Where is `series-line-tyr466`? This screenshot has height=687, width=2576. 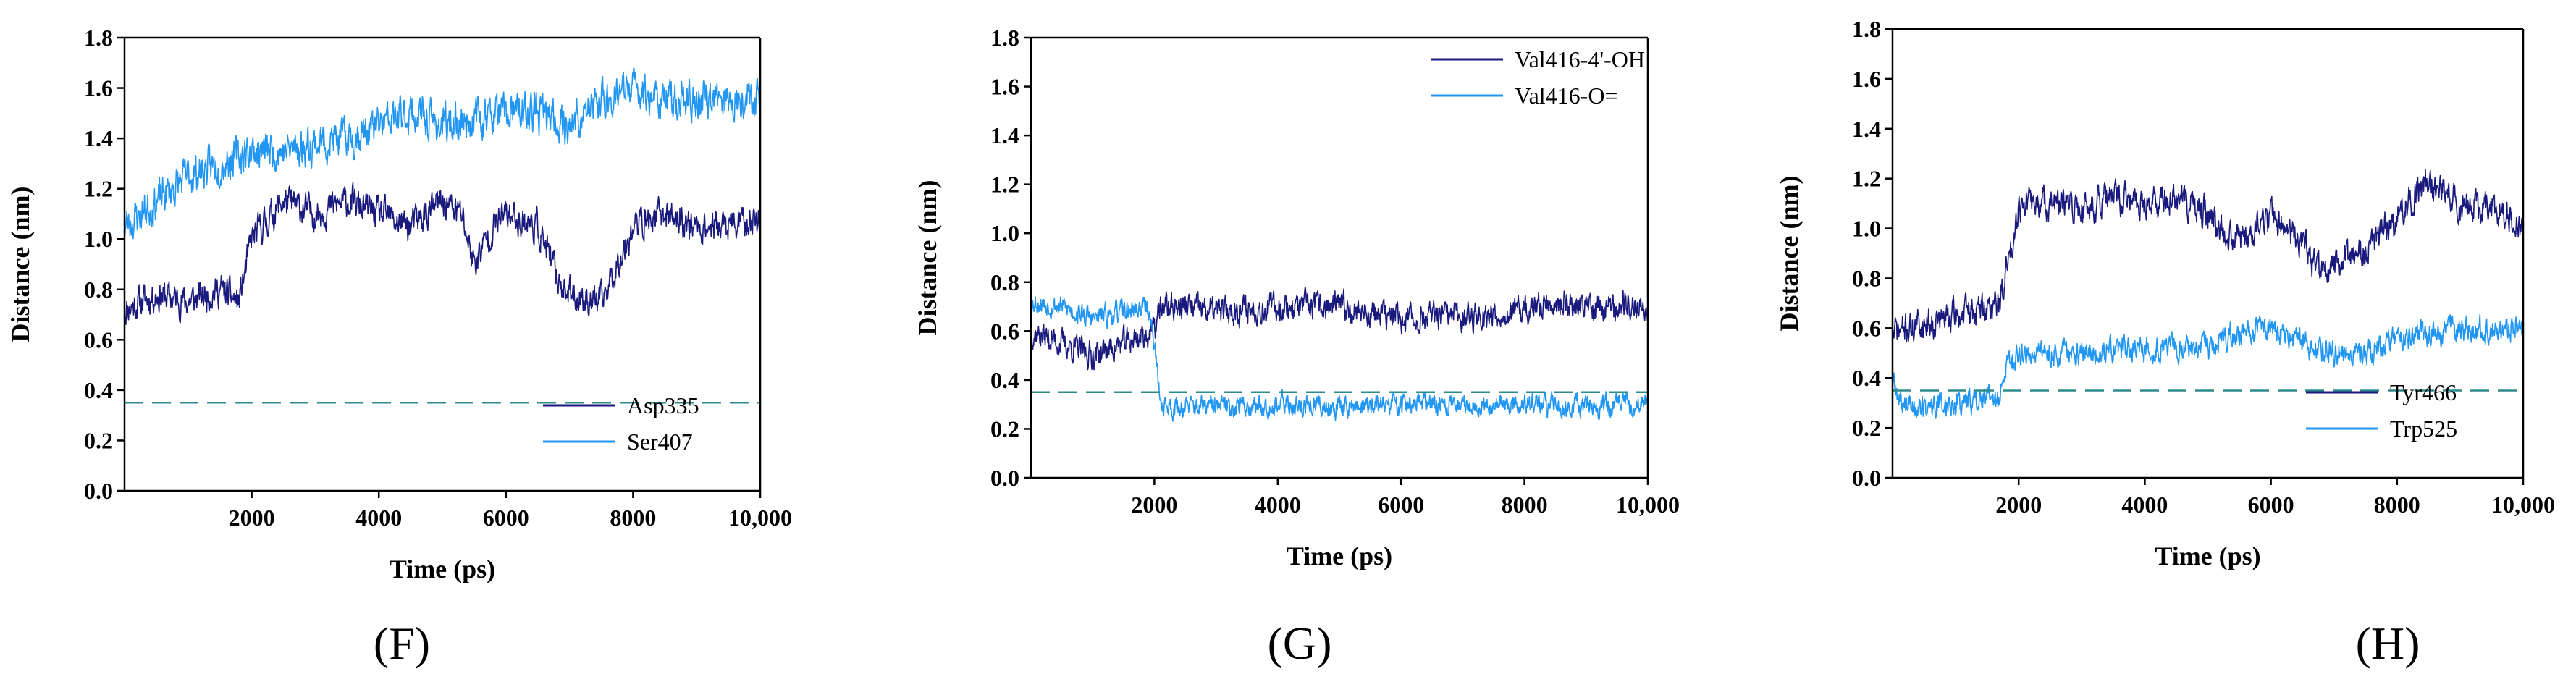
series-line-tyr466 is located at coordinates (2208, 256).